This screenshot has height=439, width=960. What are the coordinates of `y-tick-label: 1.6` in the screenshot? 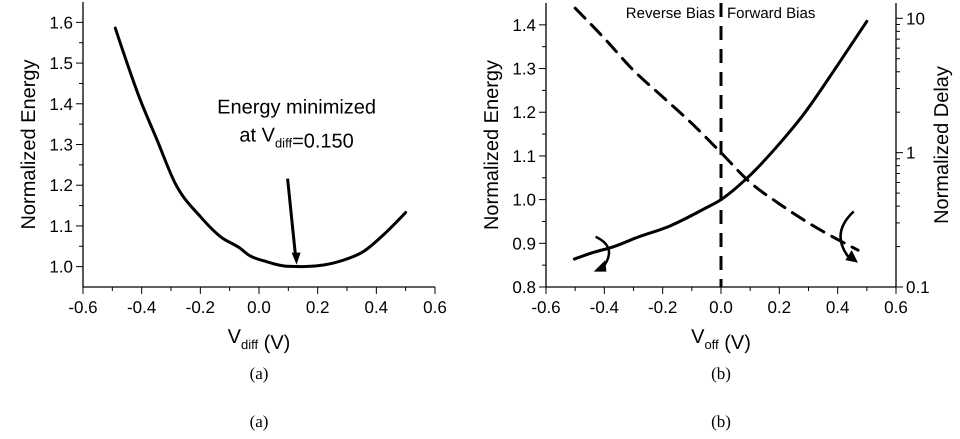 It's located at (61, 22).